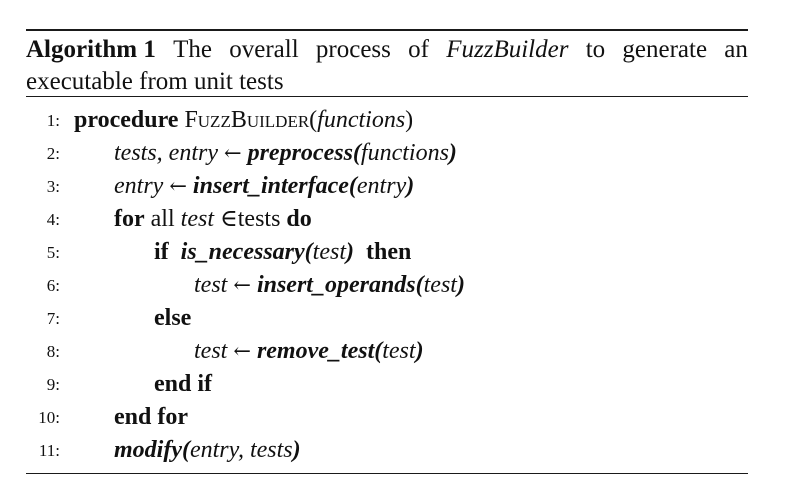 Image resolution: width=795 pixels, height=495 pixels. What do you see at coordinates (387, 30) in the screenshot?
I see `top-rule` at bounding box center [387, 30].